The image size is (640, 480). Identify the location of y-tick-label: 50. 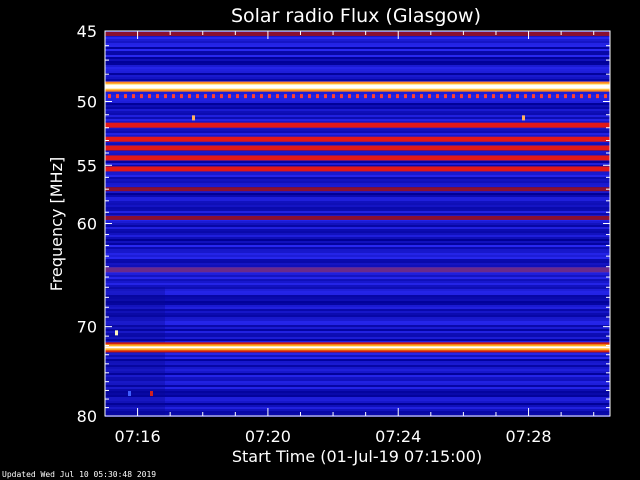
(87, 102).